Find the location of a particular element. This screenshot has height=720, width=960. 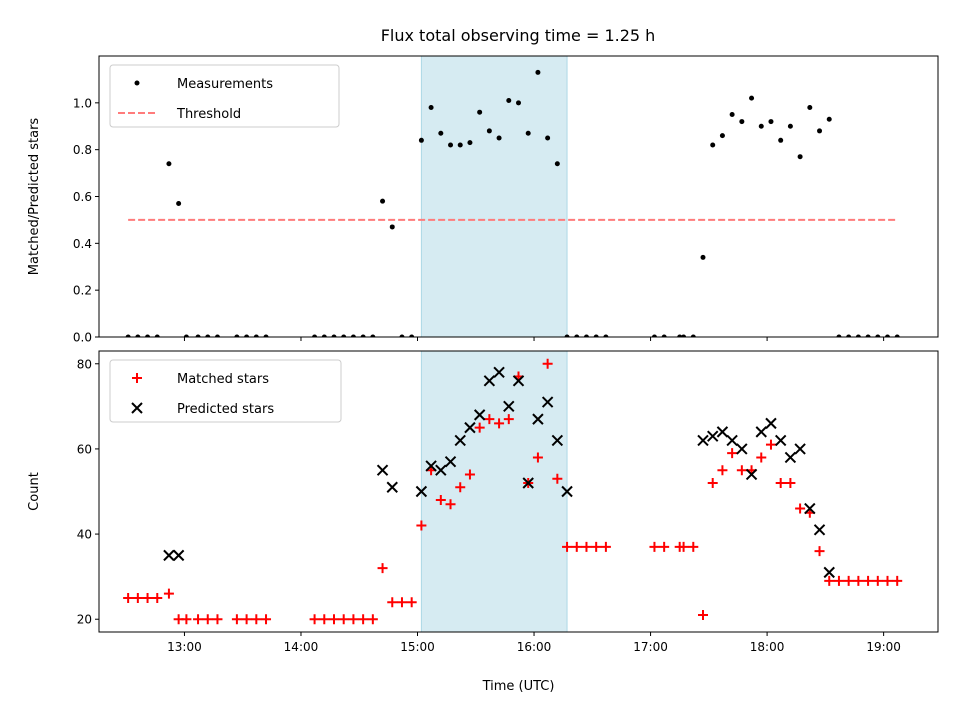

legend: Matched stars Predicted stars is located at coordinates (225, 391).